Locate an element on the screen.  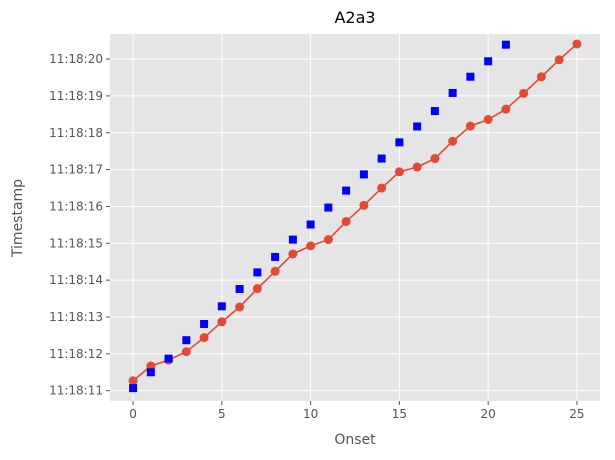
y-tick-label: 11:18:20 is located at coordinates (76, 59).